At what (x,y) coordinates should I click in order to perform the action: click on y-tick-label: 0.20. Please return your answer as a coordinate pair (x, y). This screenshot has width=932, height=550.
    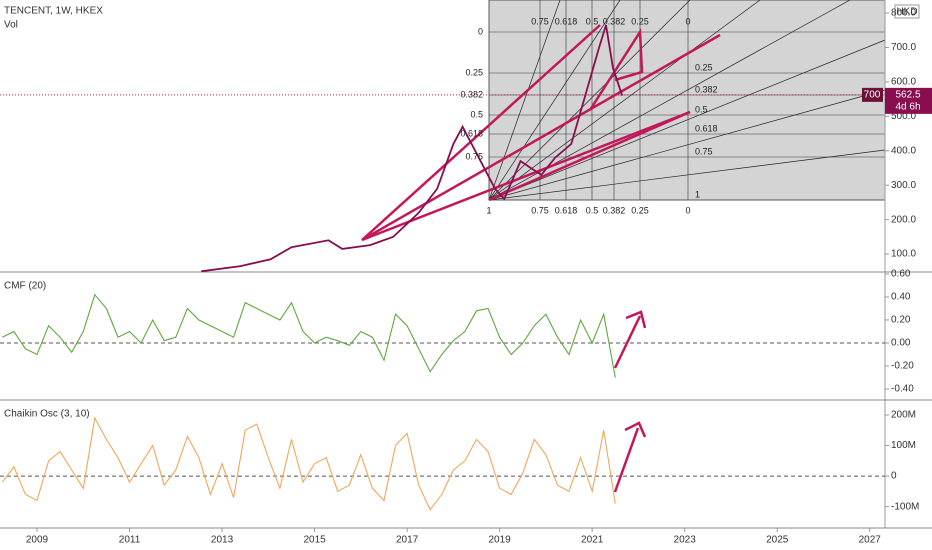
    Looking at the image, I should click on (901, 320).